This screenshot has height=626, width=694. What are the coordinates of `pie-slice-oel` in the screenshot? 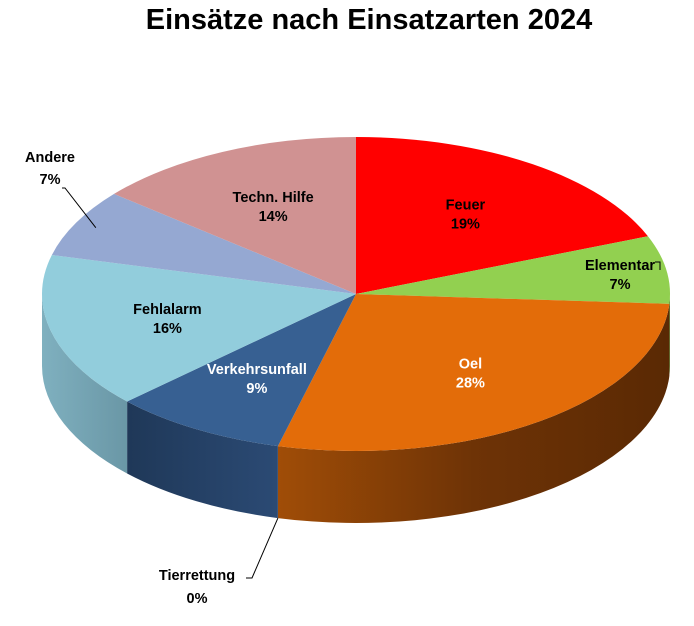 It's located at (473, 372).